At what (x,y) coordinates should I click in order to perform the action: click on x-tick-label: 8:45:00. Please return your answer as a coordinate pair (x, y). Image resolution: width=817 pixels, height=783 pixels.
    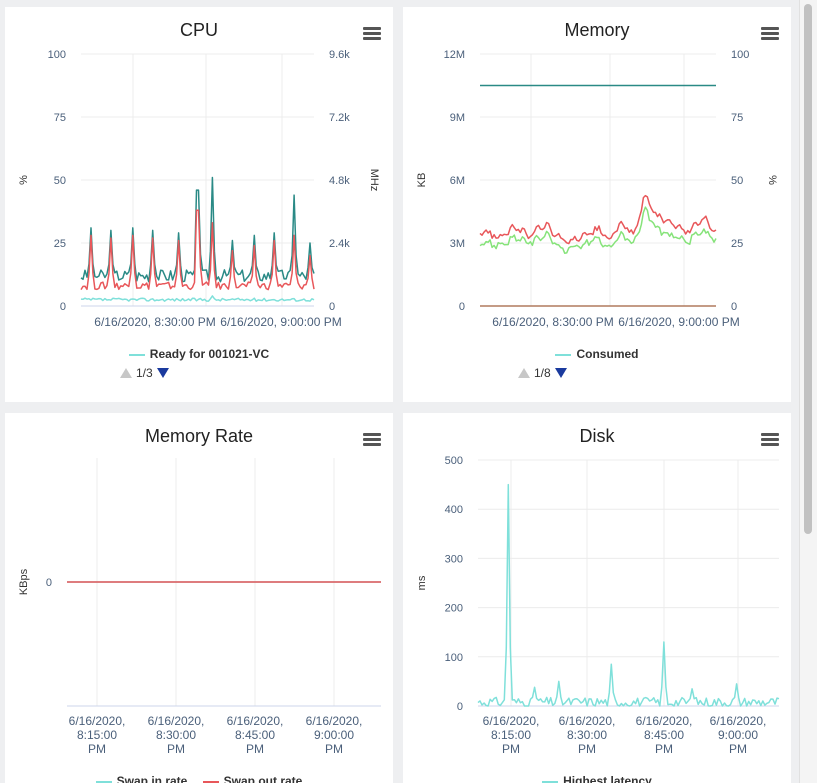
    Looking at the image, I should click on (664, 735).